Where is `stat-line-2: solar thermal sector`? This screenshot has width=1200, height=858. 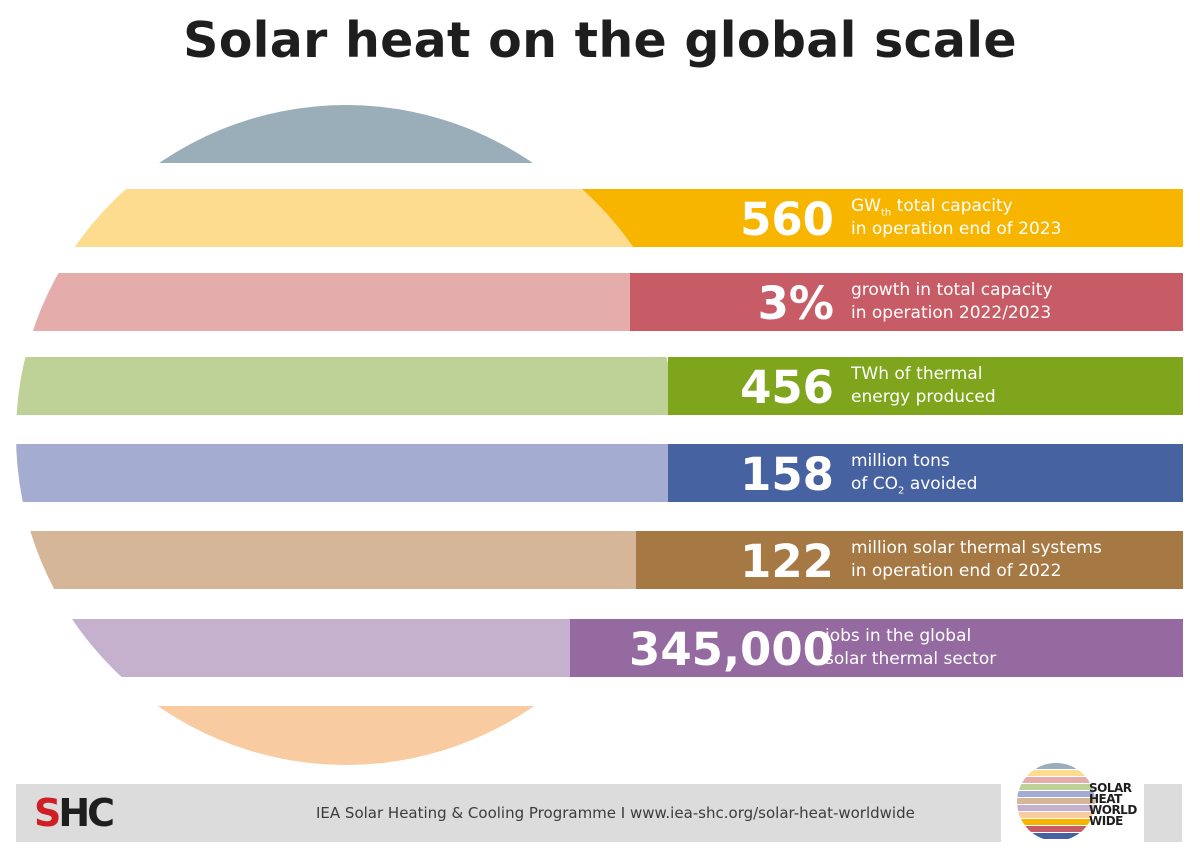 stat-line-2: solar thermal sector is located at coordinates (911, 659).